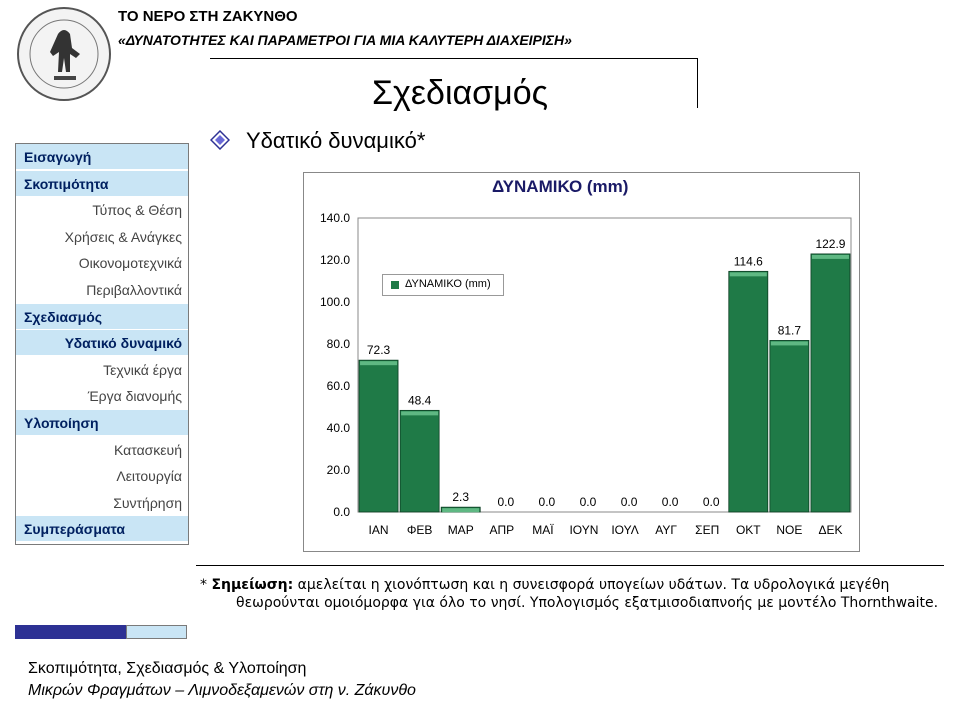 The image size is (960, 720). What do you see at coordinates (395, 285) in the screenshot?
I see `legend-swatch` at bounding box center [395, 285].